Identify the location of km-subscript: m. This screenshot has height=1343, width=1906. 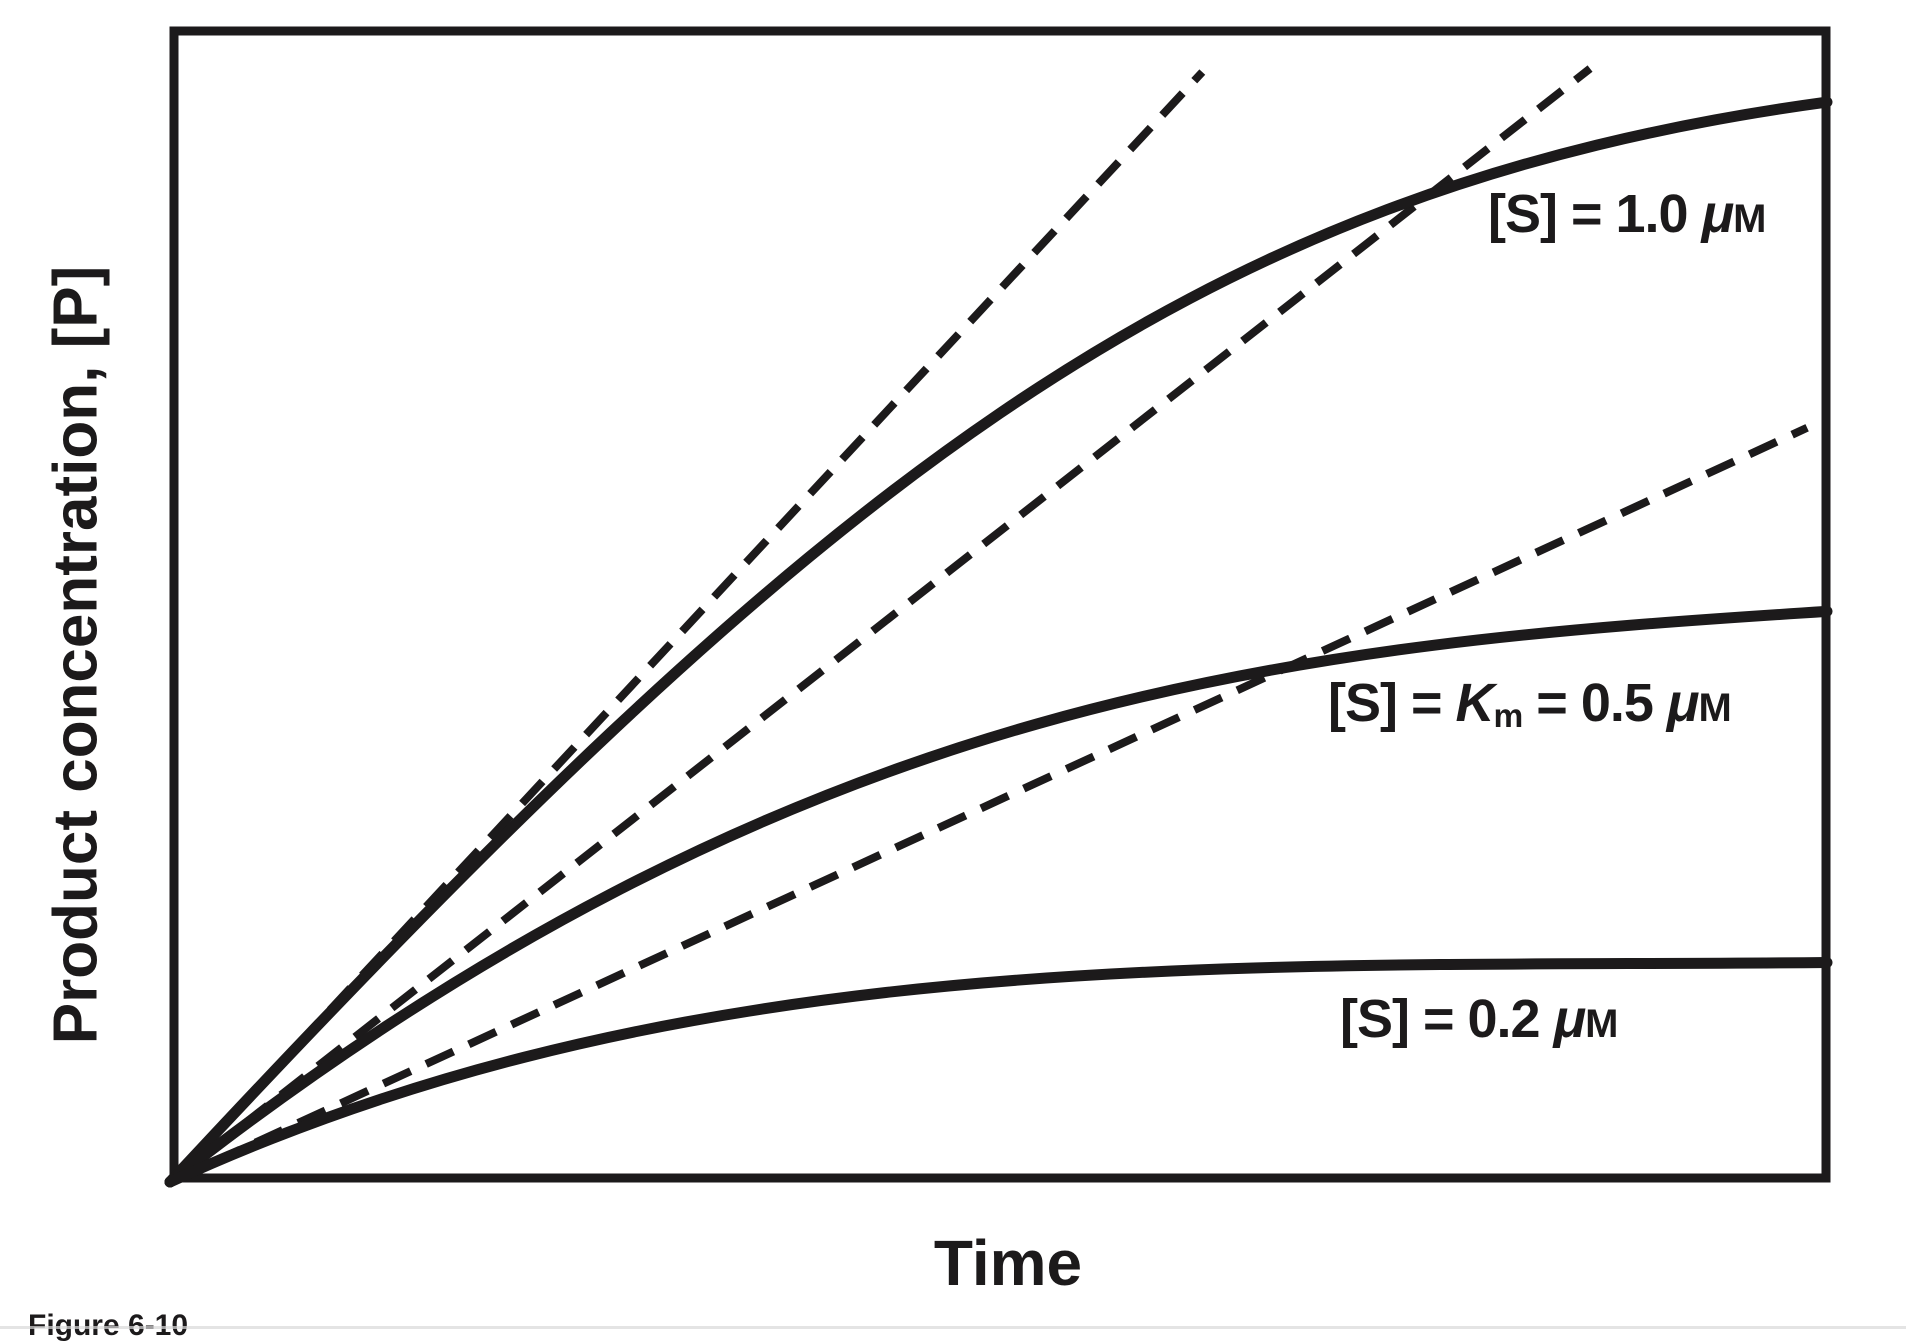
(1508, 717).